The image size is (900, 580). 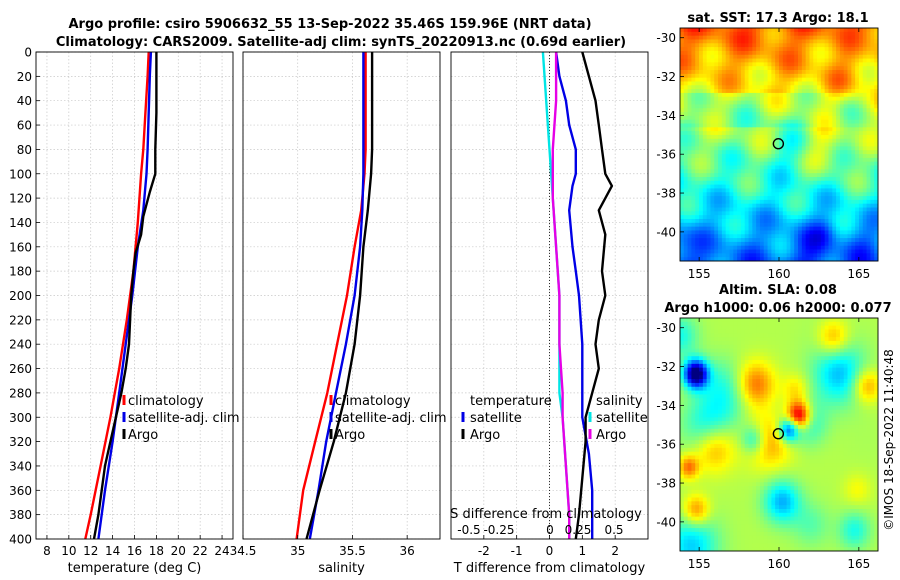 What do you see at coordinates (20, 393) in the screenshot?
I see `y-tick-label: 280` at bounding box center [20, 393].